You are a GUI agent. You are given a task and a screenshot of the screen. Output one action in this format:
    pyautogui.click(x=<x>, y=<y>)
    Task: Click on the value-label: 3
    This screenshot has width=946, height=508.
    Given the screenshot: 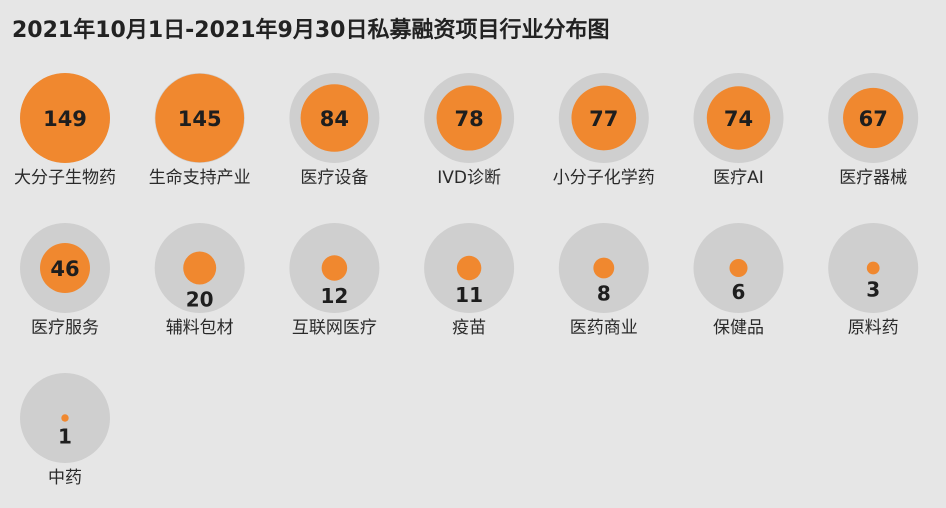 What is the action you would take?
    pyautogui.click(x=873, y=289)
    